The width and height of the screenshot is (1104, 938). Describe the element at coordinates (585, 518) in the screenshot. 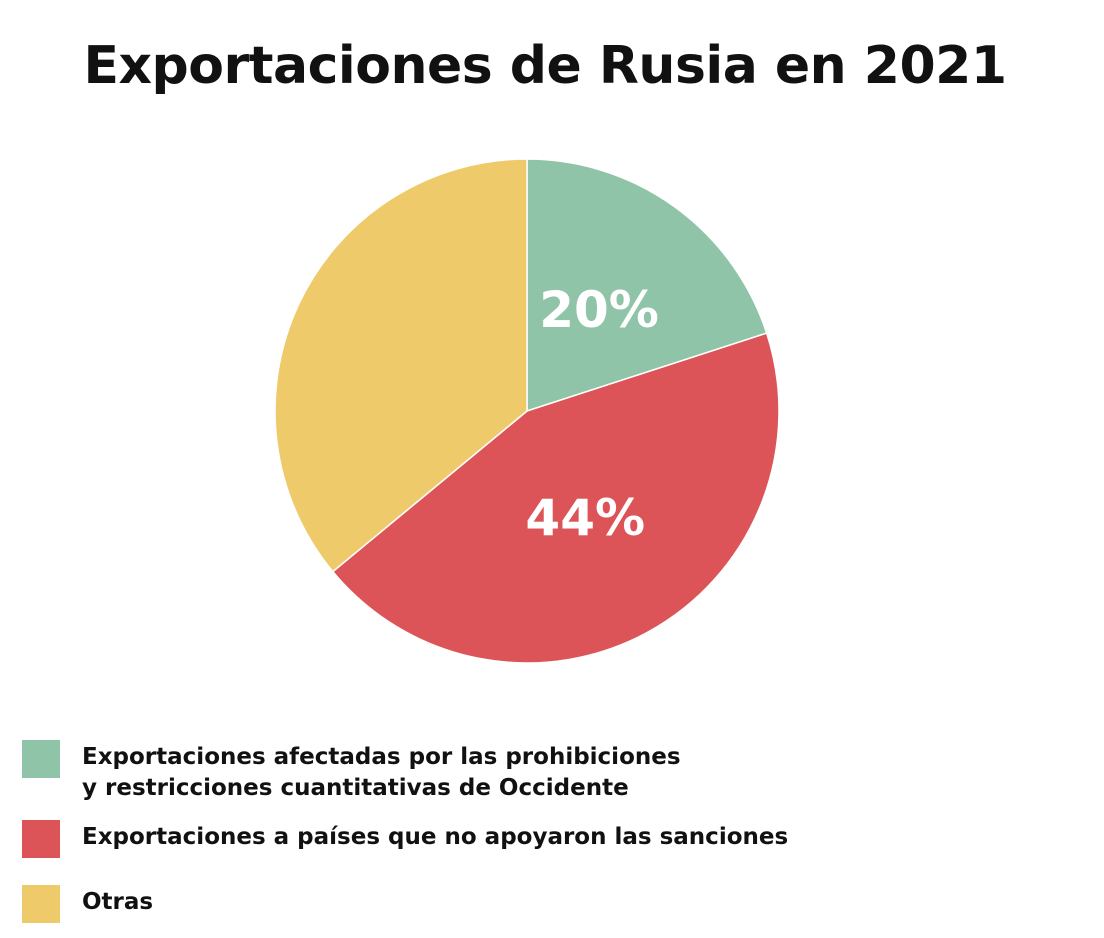

I see `data-label-1: 44%` at that location.